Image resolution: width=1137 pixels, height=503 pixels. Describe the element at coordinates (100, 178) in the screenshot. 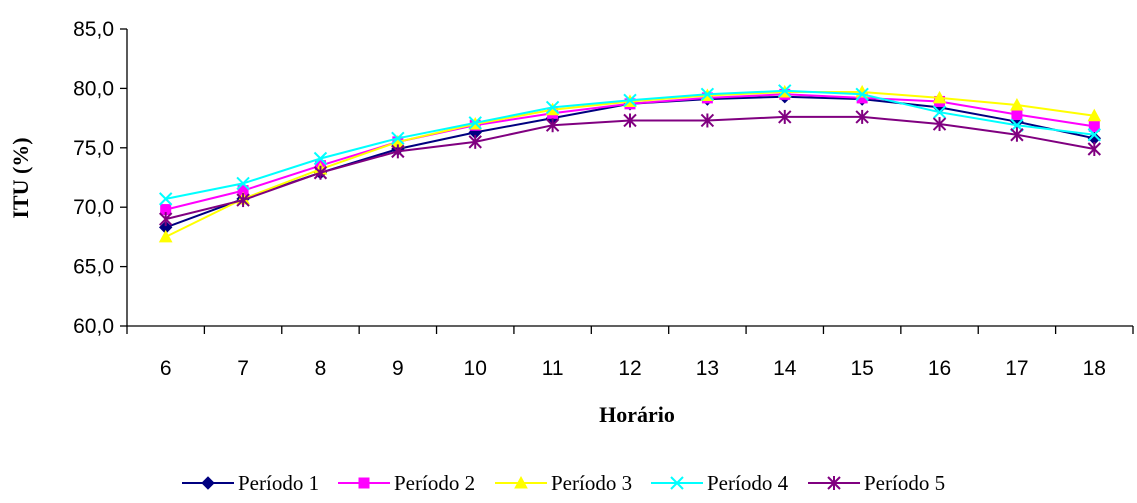

I see `y-axis: 60,0 65,0 70,0 75,0 80,0 85,0` at that location.